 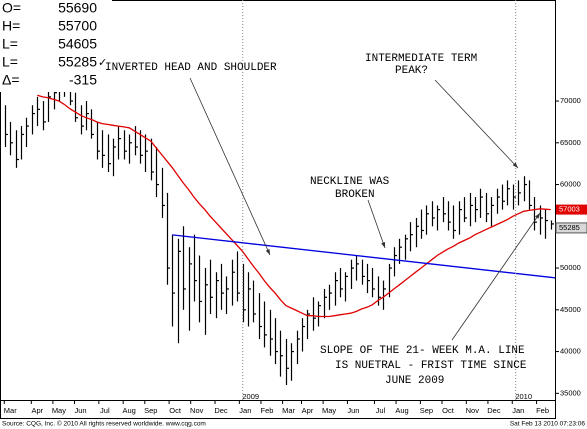 What do you see at coordinates (11, 80) in the screenshot?
I see `ohlc-label: Δ=` at bounding box center [11, 80].